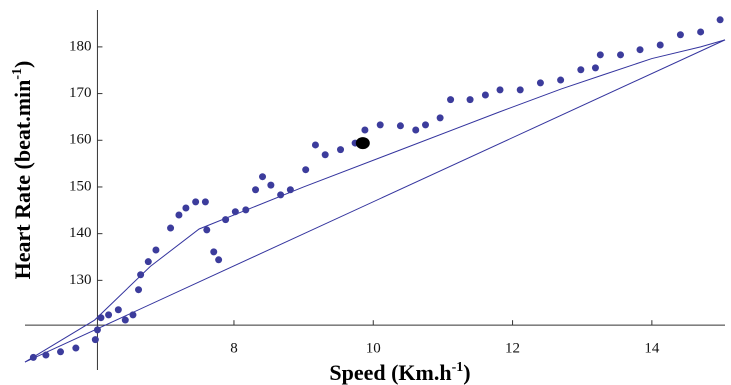 The width and height of the screenshot is (731, 385). What do you see at coordinates (512, 349) in the screenshot?
I see `x-tick-label: 12` at bounding box center [512, 349].